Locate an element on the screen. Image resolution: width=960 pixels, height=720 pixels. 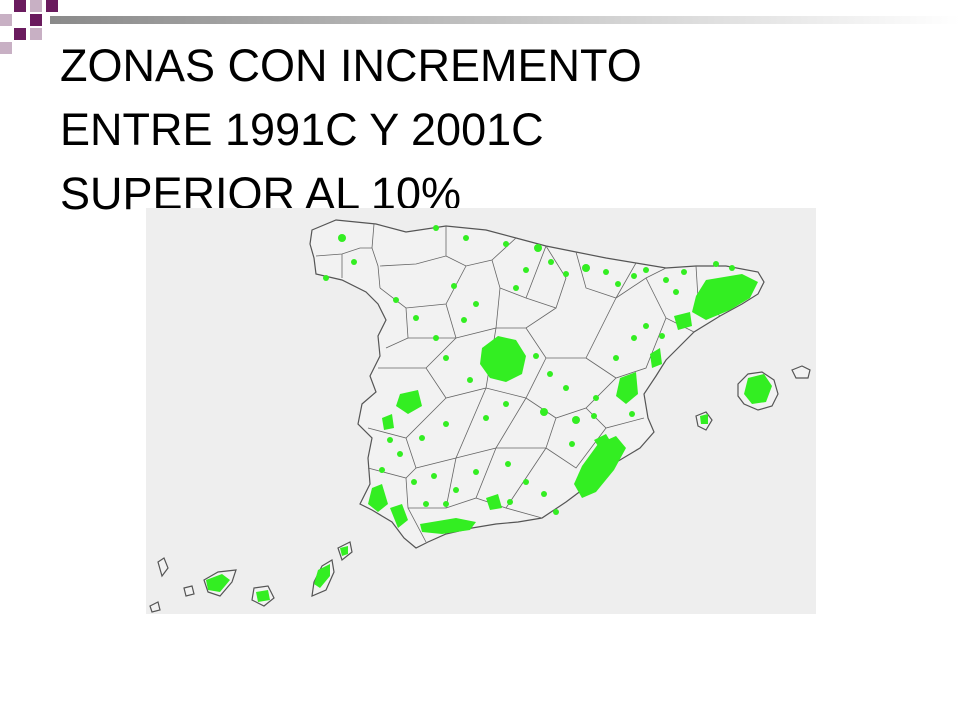
title-line-2: ENTRE 1991C Y 2001C is located at coordinates (302, 129).